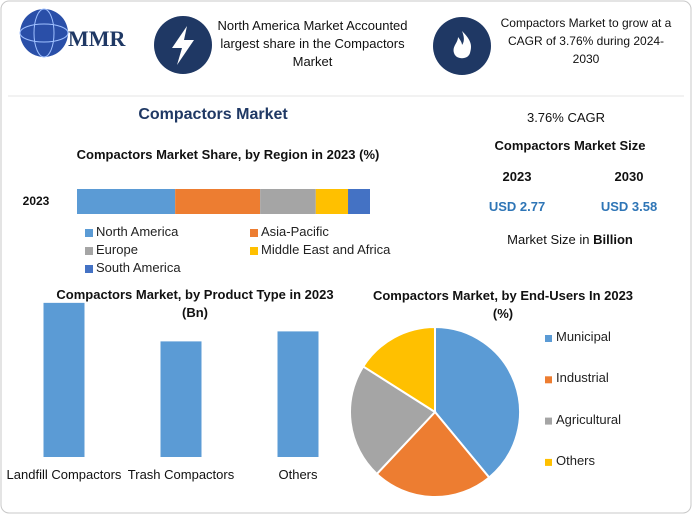 The height and width of the screenshot is (514, 692). I want to click on x-tick-label: Trash Compactors, so click(181, 474).